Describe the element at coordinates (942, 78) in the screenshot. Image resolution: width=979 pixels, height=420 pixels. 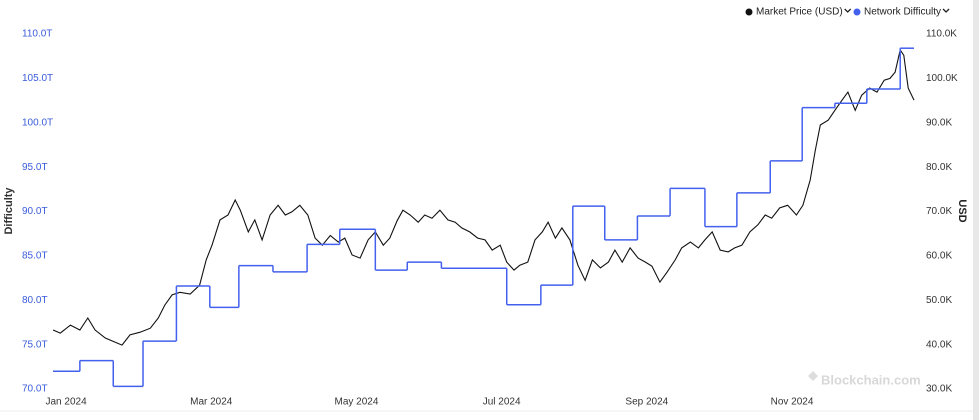
I see `y2-tick-label: 100.0K` at that location.